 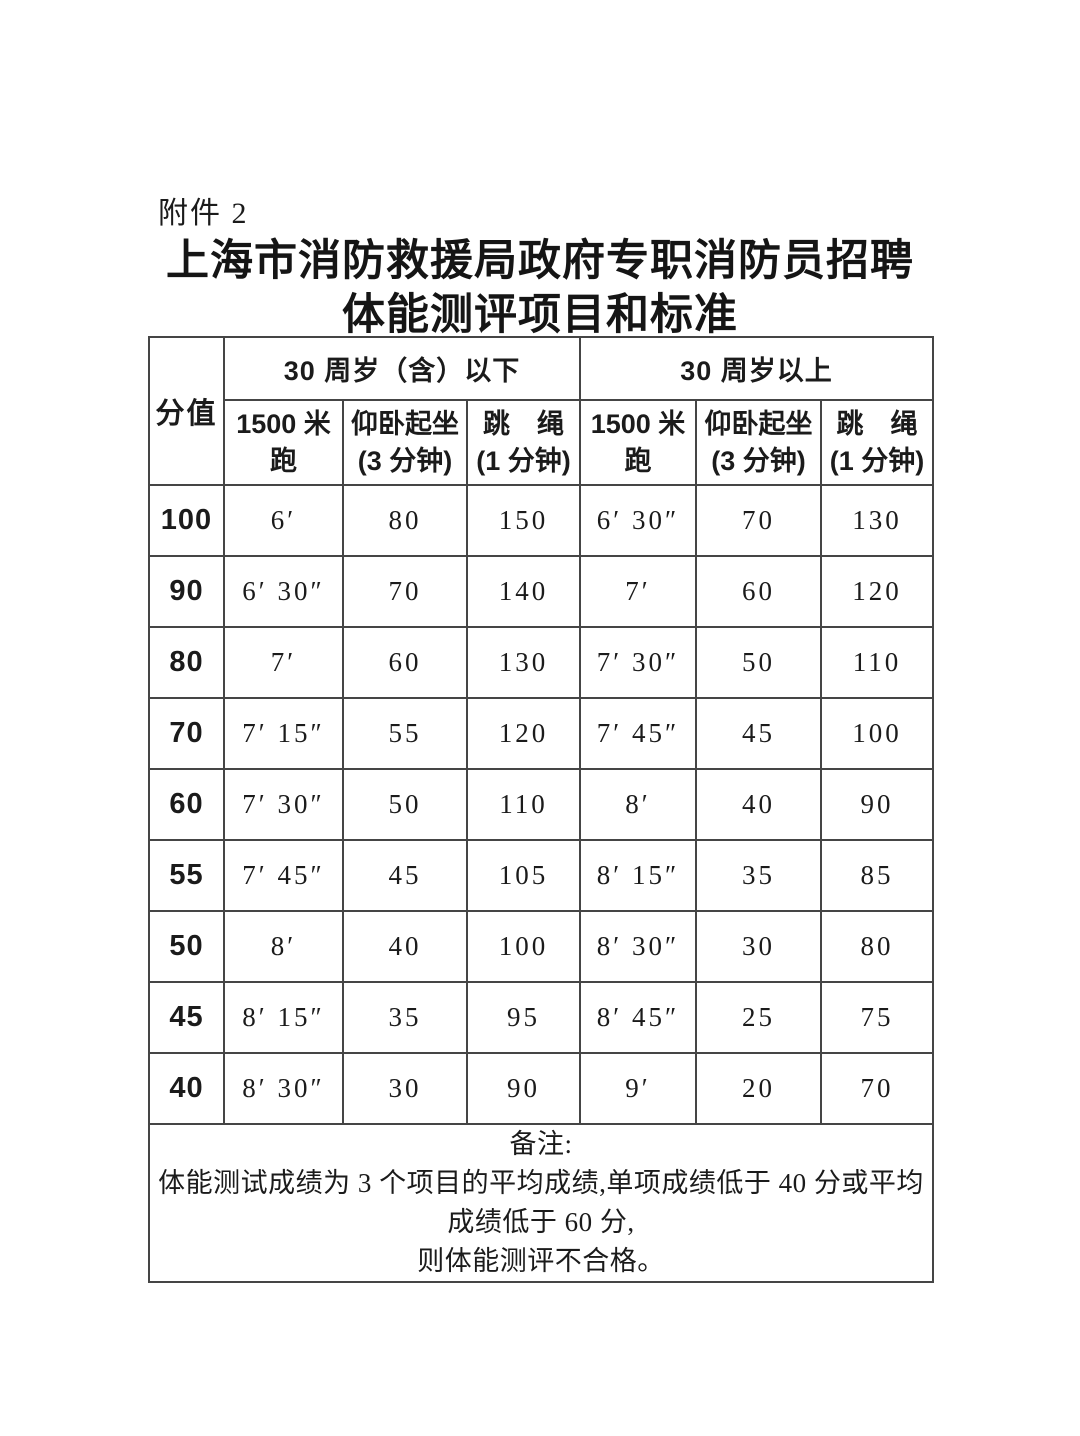 I want to click on table-row: 100 6′ 80 150 6′ 30″ 70 130, so click(x=541, y=520).